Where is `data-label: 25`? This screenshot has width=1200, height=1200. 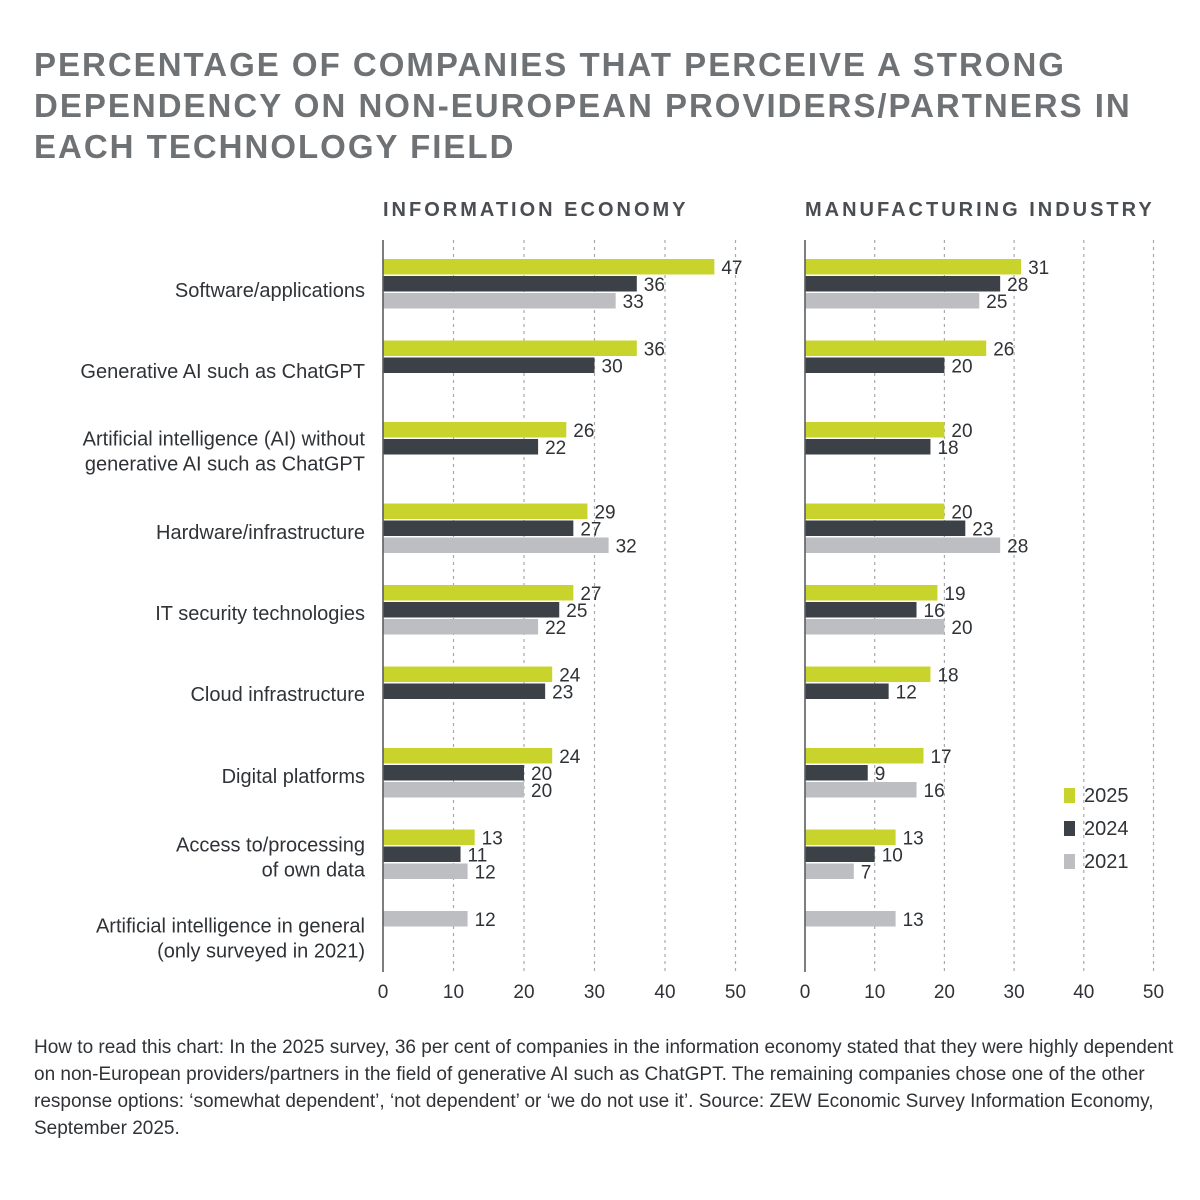 data-label: 25 is located at coordinates (996, 302).